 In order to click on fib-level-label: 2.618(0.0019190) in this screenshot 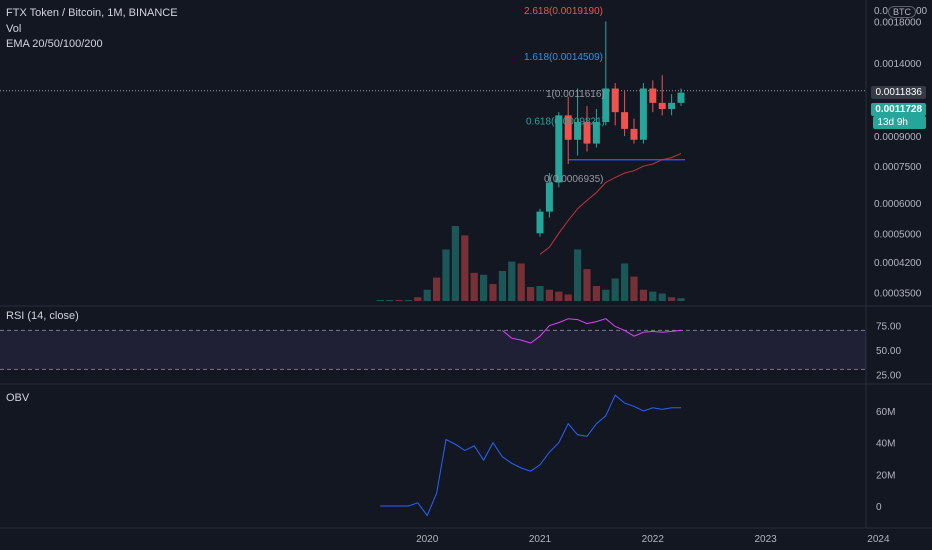, I will do `click(563, 11)`.